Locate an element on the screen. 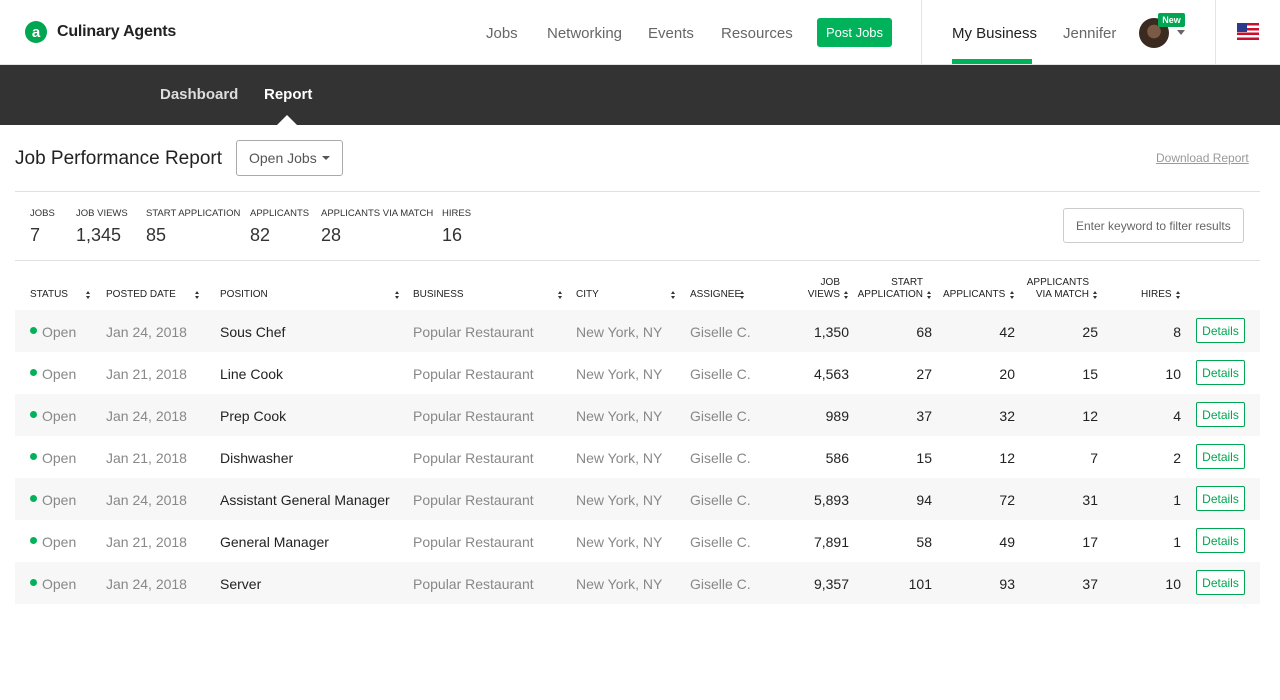 The image size is (1280, 700). cell-position: Line Cook is located at coordinates (252, 374).